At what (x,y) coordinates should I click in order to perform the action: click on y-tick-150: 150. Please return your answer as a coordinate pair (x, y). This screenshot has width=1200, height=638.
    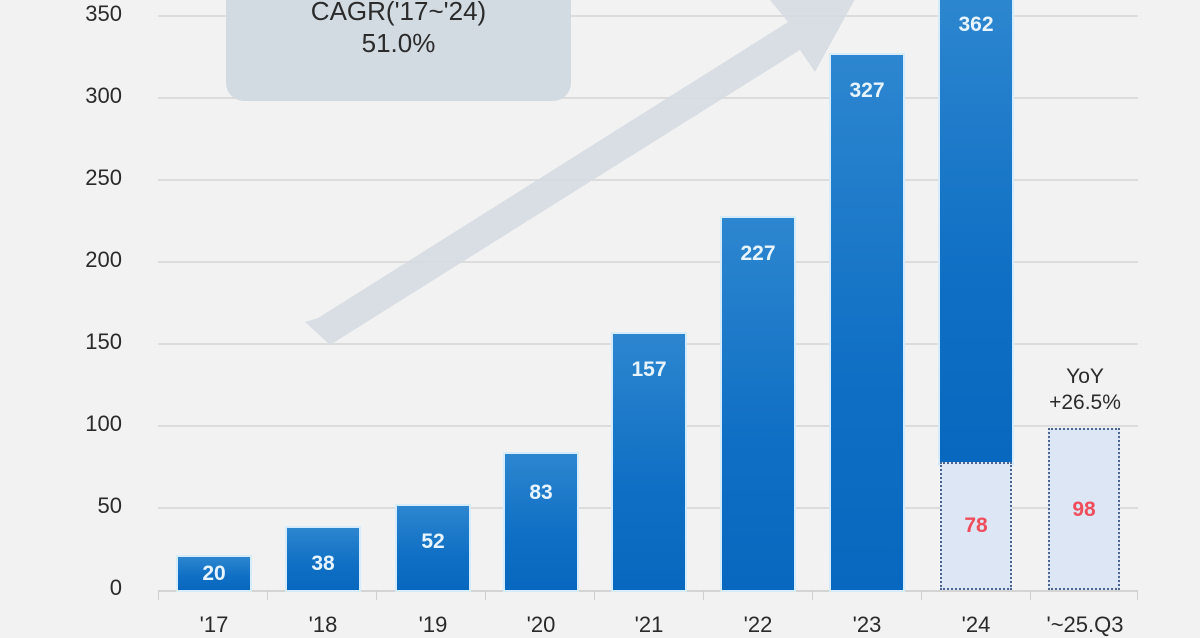
    Looking at the image, I should click on (103, 341).